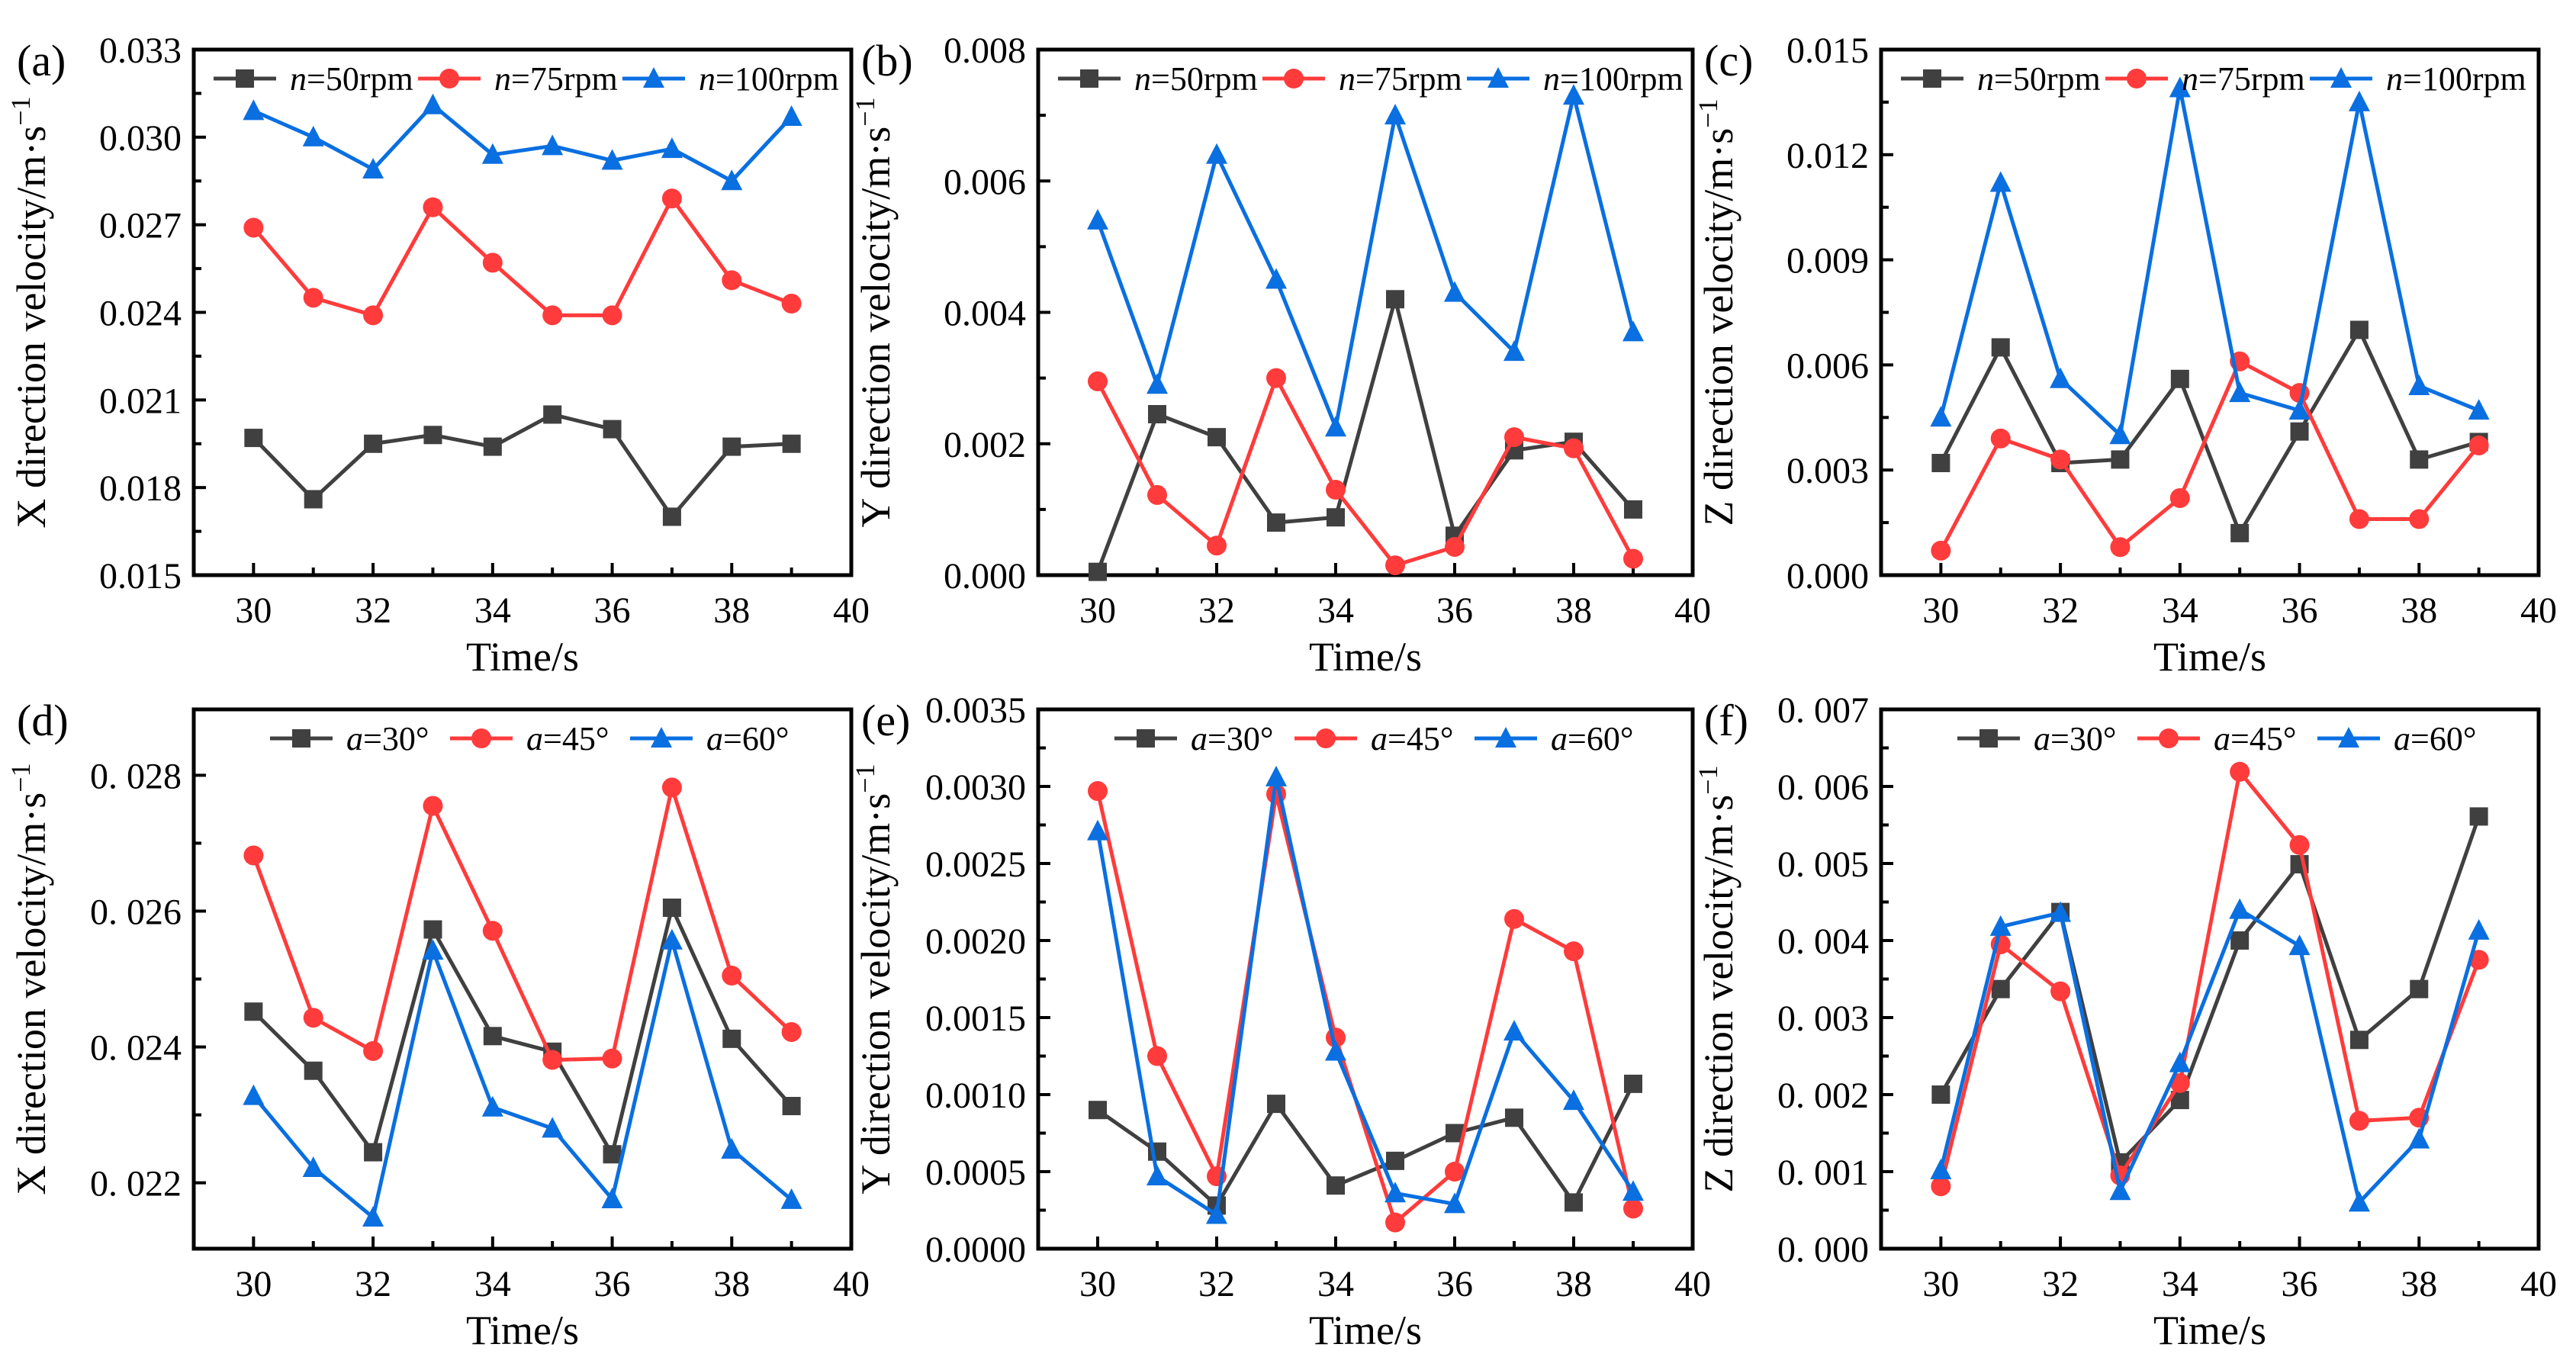 This screenshot has width=2576, height=1357. I want to click on y-axis-label-text: Y direction velocity/m·s, so click(876, 994).